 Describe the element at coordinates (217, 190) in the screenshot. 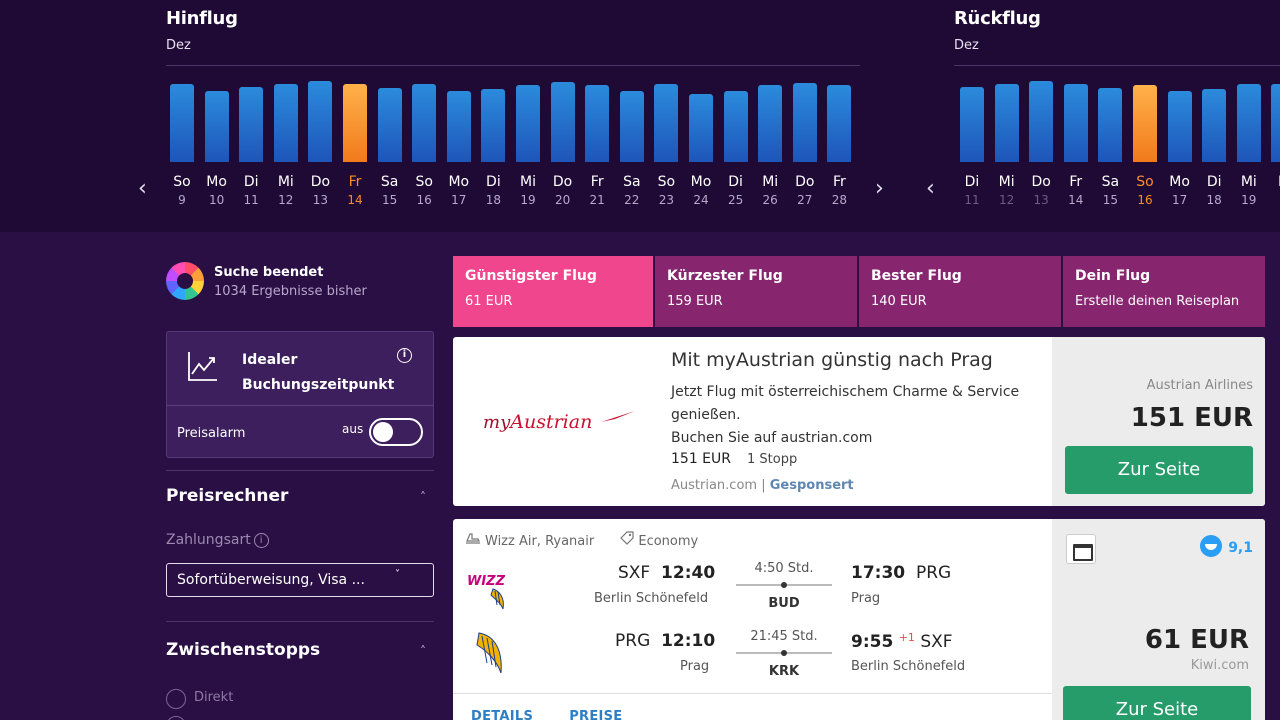

I see `day-option: Mo 10` at that location.